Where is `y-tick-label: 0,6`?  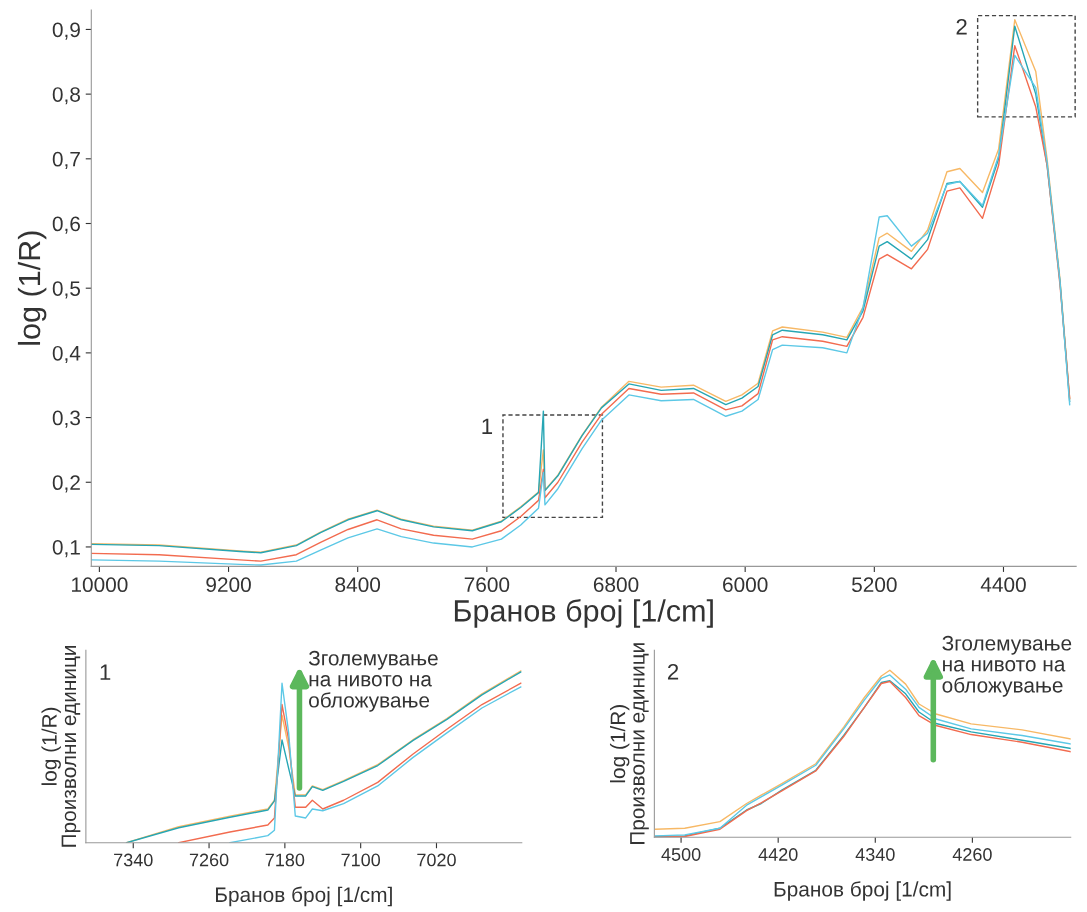 y-tick-label: 0,6 is located at coordinates (66, 225).